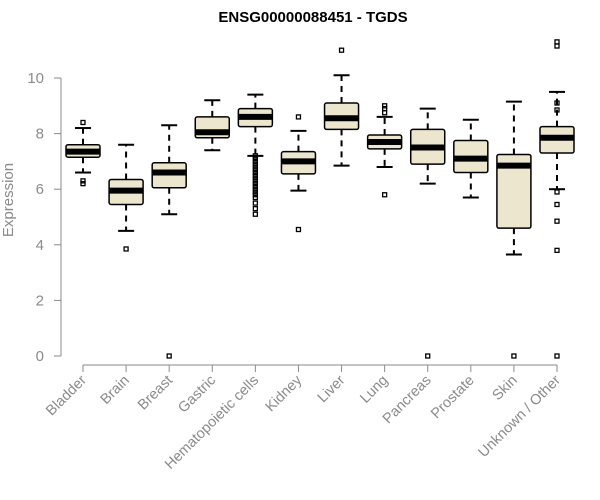 The height and width of the screenshot is (500, 600). I want to click on x-tick-label: Kidney, so click(284, 393).